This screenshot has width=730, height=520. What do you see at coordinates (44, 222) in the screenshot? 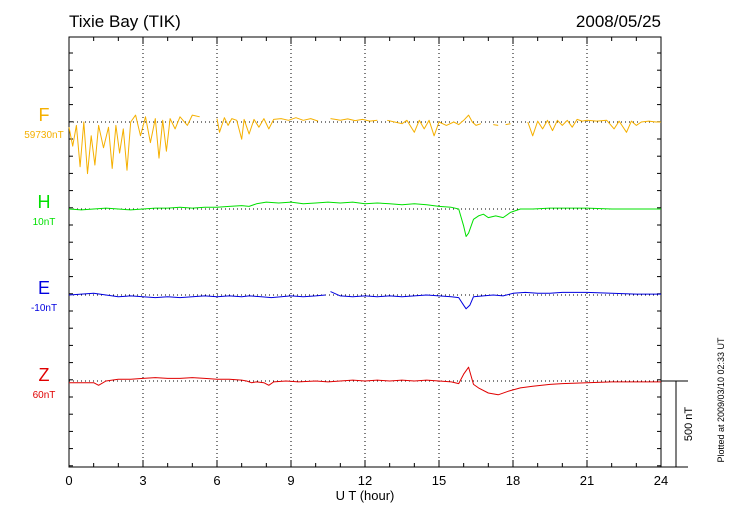
I see `series-baseline-h: 10nT` at bounding box center [44, 222].